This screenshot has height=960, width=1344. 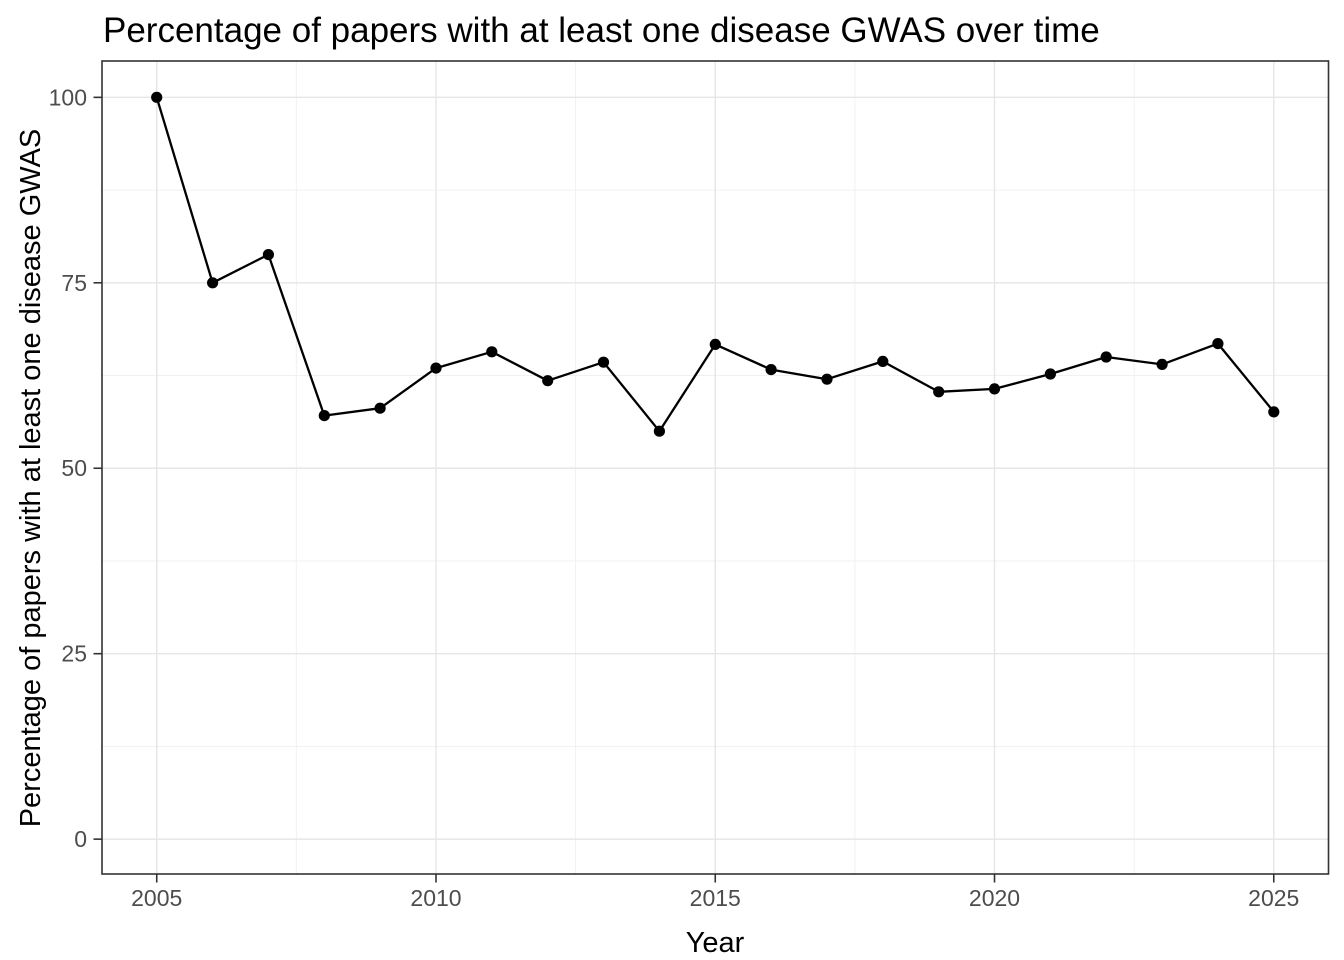 I want to click on y-tick-label: 0, so click(x=80, y=839).